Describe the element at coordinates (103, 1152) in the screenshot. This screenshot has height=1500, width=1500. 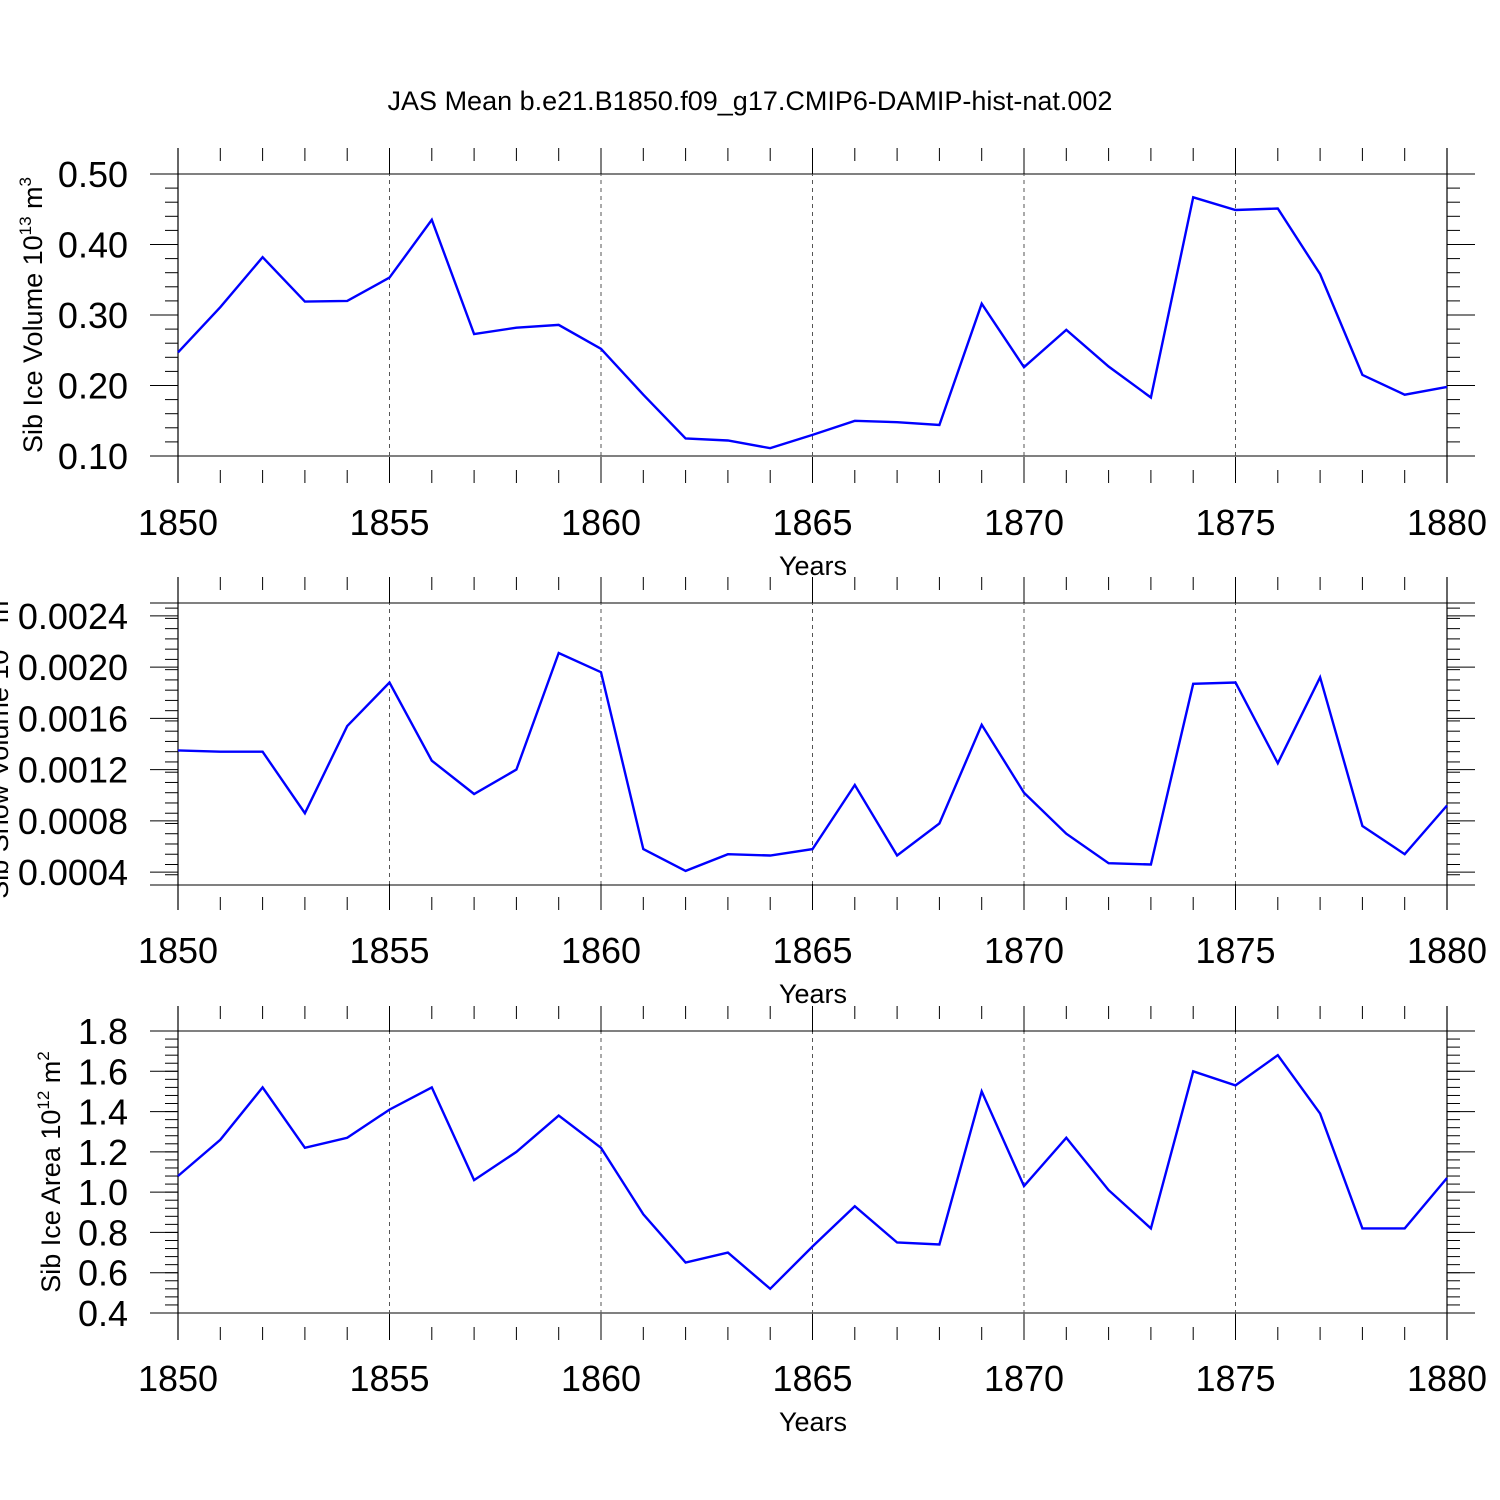
I see `y-tick-label: 1.2` at that location.